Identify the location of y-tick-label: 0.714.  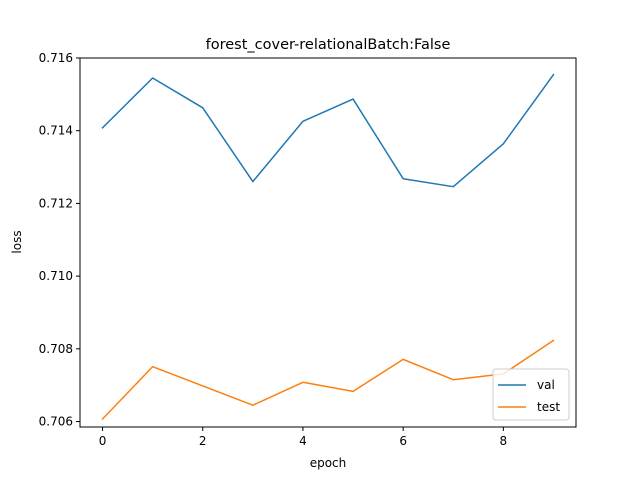
(56, 131).